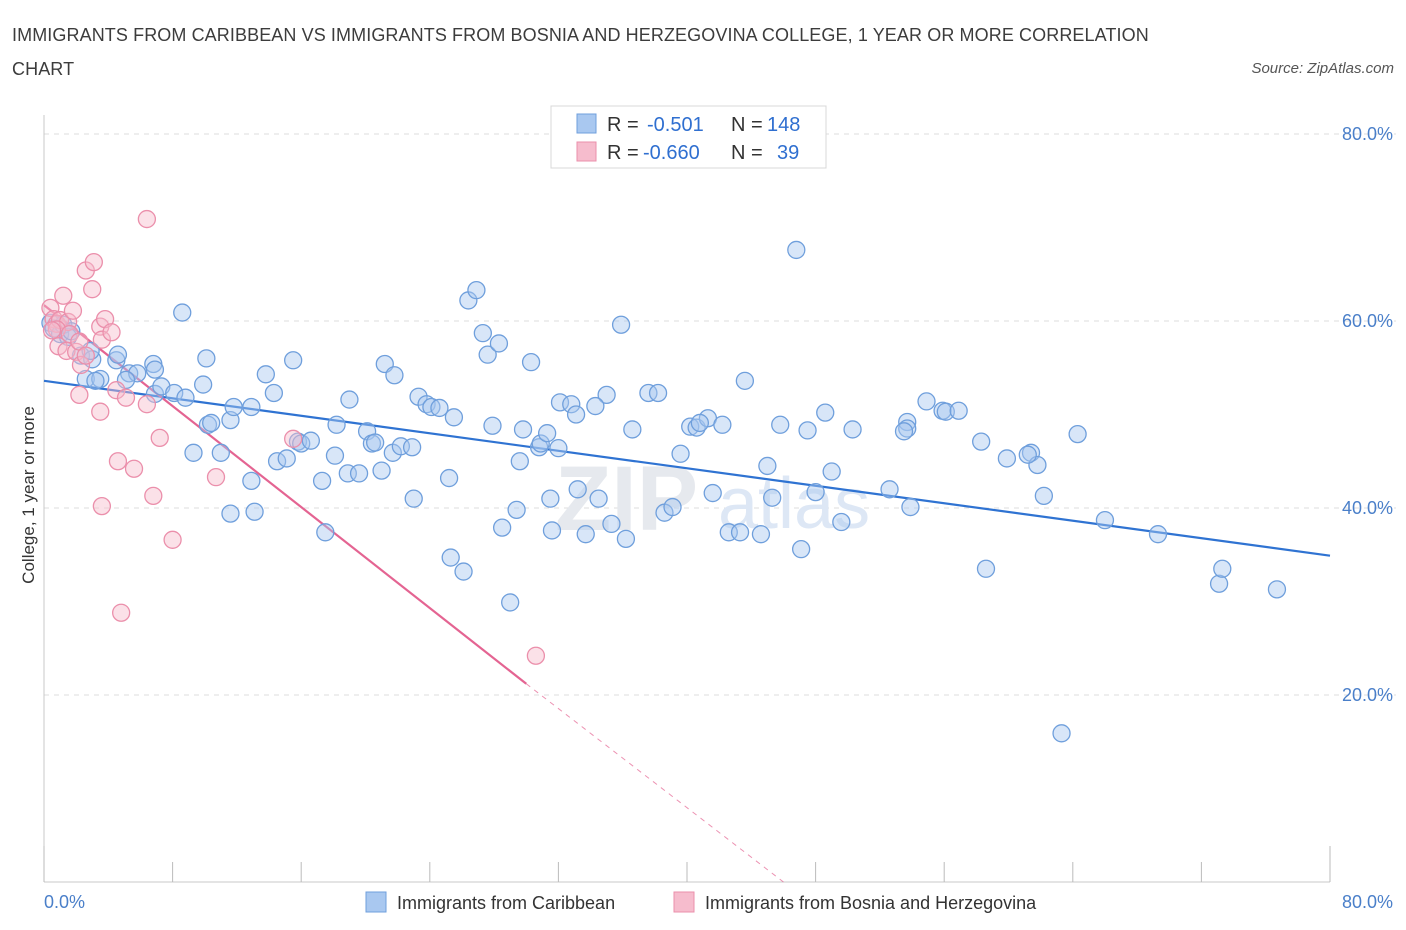 The width and height of the screenshot is (1406, 930). Describe the element at coordinates (1367, 695) in the screenshot. I see `y-tick-label-20: 20.0%` at that location.